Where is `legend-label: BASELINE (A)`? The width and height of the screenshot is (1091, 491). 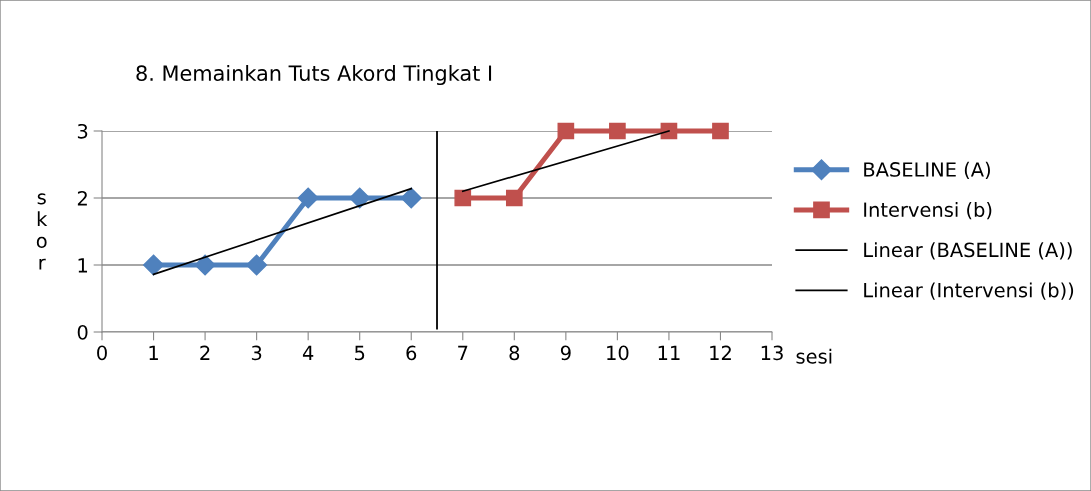
legend-label: BASELINE (A) is located at coordinates (927, 170).